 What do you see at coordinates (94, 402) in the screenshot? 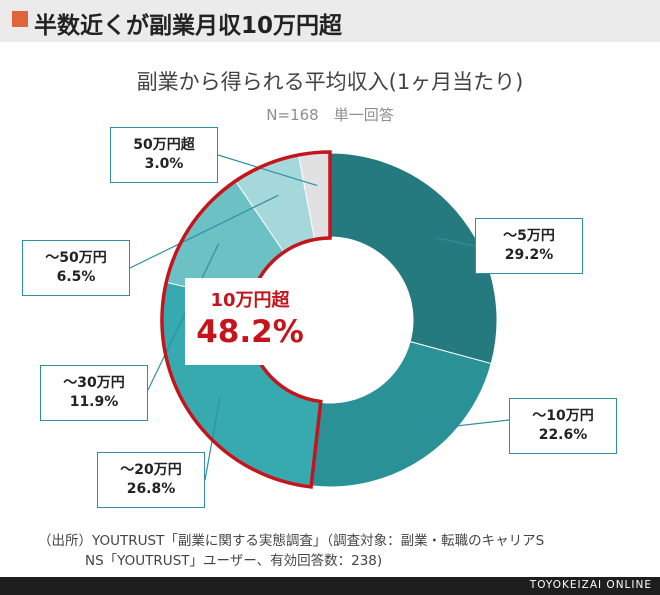
I see `callout-value: 11.9%` at bounding box center [94, 402].